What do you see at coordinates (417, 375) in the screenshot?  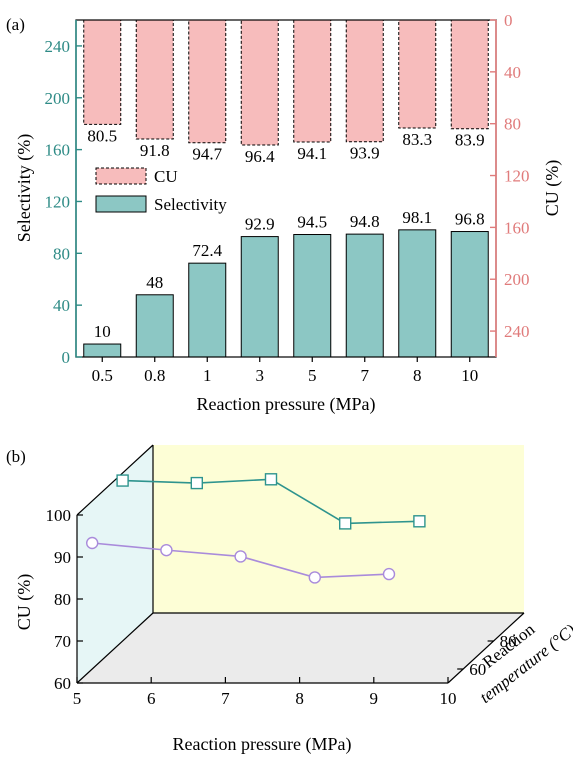 I see `x-tick-label-8: 8` at bounding box center [417, 375].